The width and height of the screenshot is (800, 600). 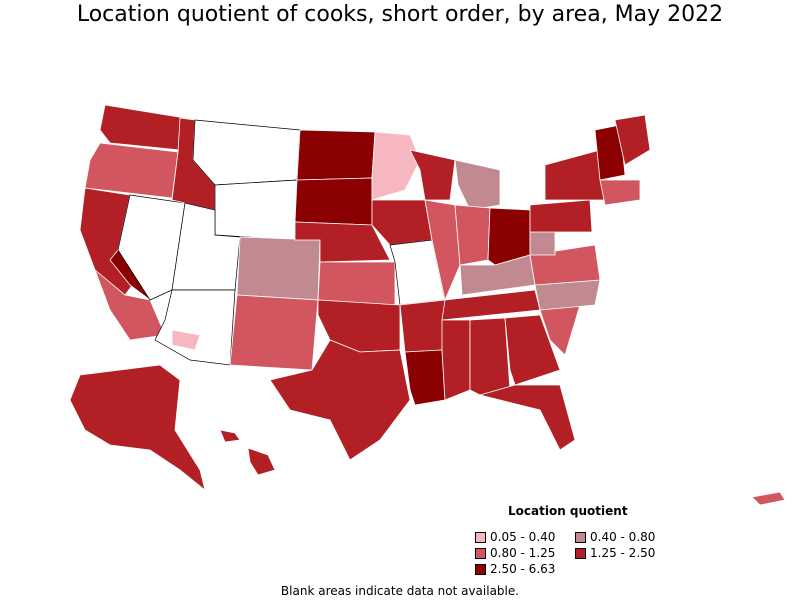 I want to click on region-arizona, so click(x=195, y=327).